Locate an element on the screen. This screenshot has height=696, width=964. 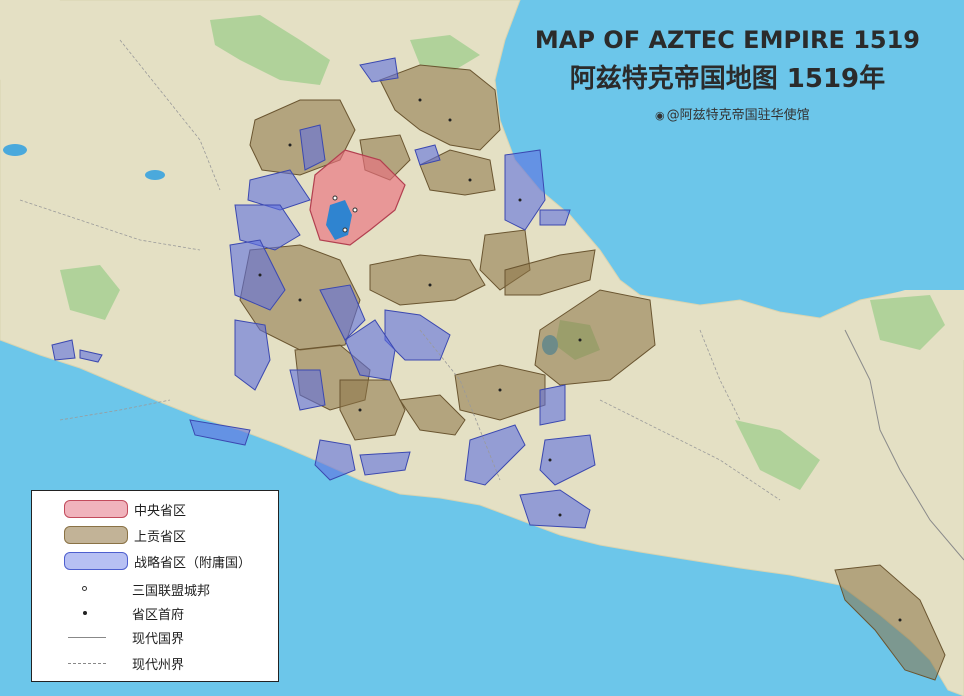
legend-item-strategic: 战略省区（附庸国） is located at coordinates (155, 561).